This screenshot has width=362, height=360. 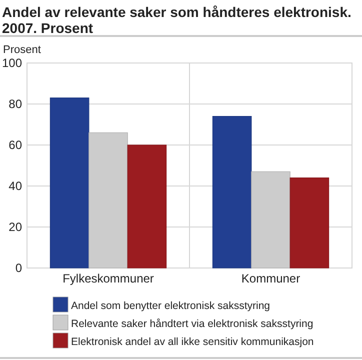 What do you see at coordinates (177, 20) in the screenshot?
I see `chart-title: Andel av relevante saker som håndteres elektronisk. 2007. Prosent` at bounding box center [177, 20].